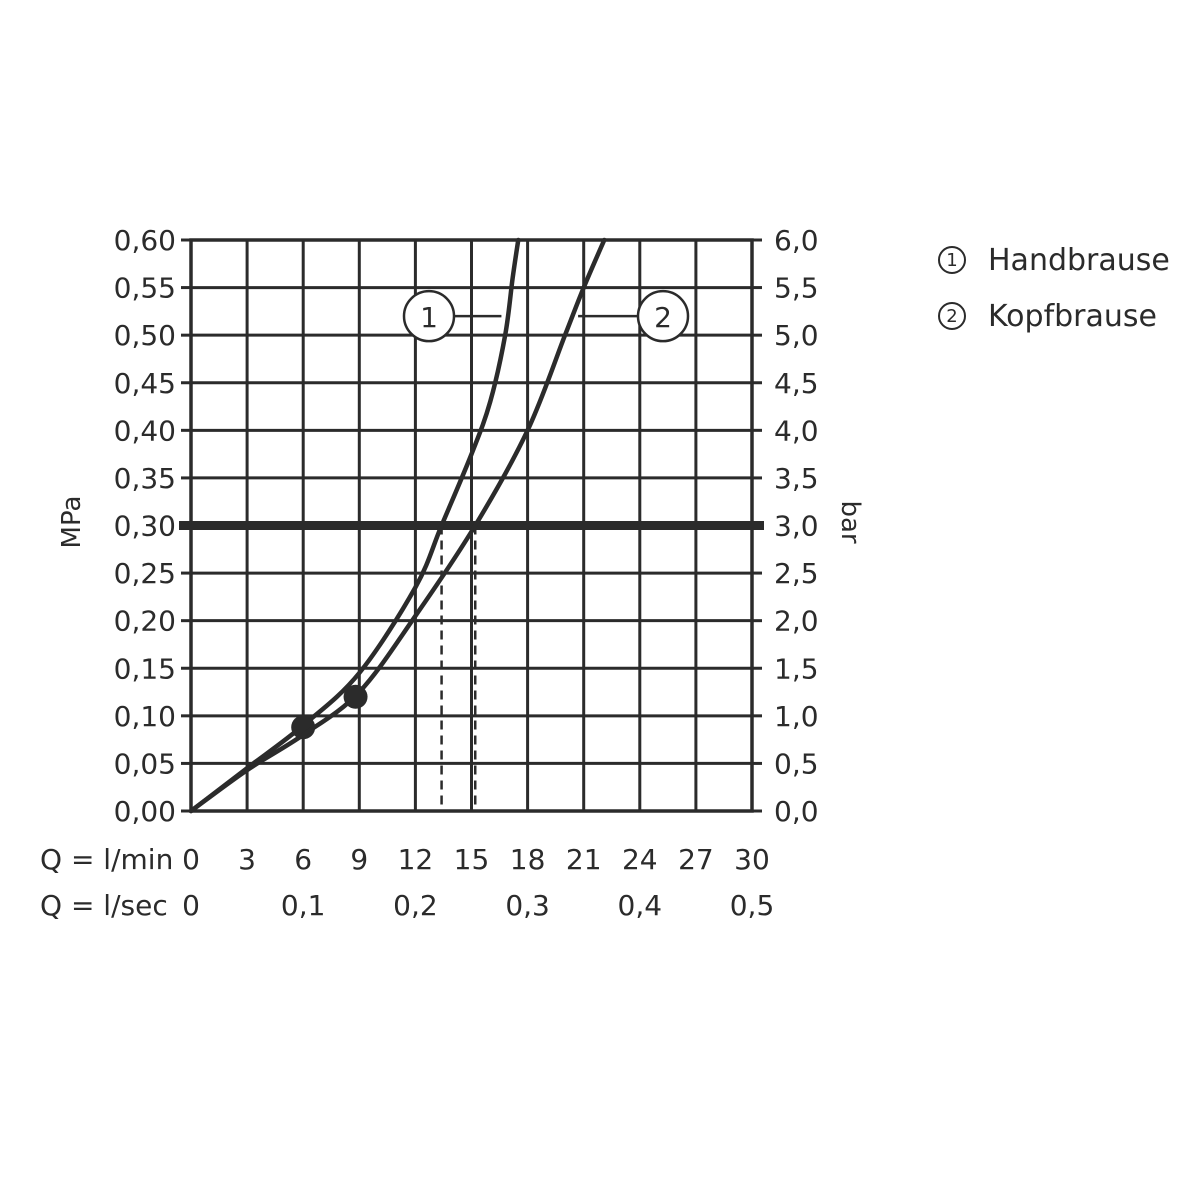 This screenshot has height=1200, width=1200. What do you see at coordinates (471, 666) in the screenshot?
I see `reference-layer` at bounding box center [471, 666].